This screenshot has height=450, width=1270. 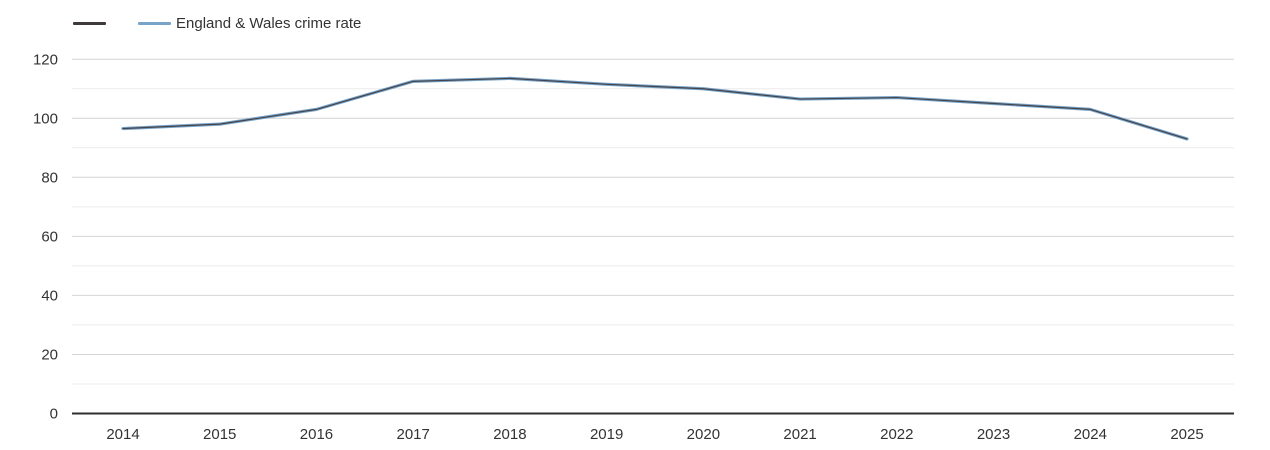 I want to click on x-axis-tick-label: 2014, so click(x=122, y=434).